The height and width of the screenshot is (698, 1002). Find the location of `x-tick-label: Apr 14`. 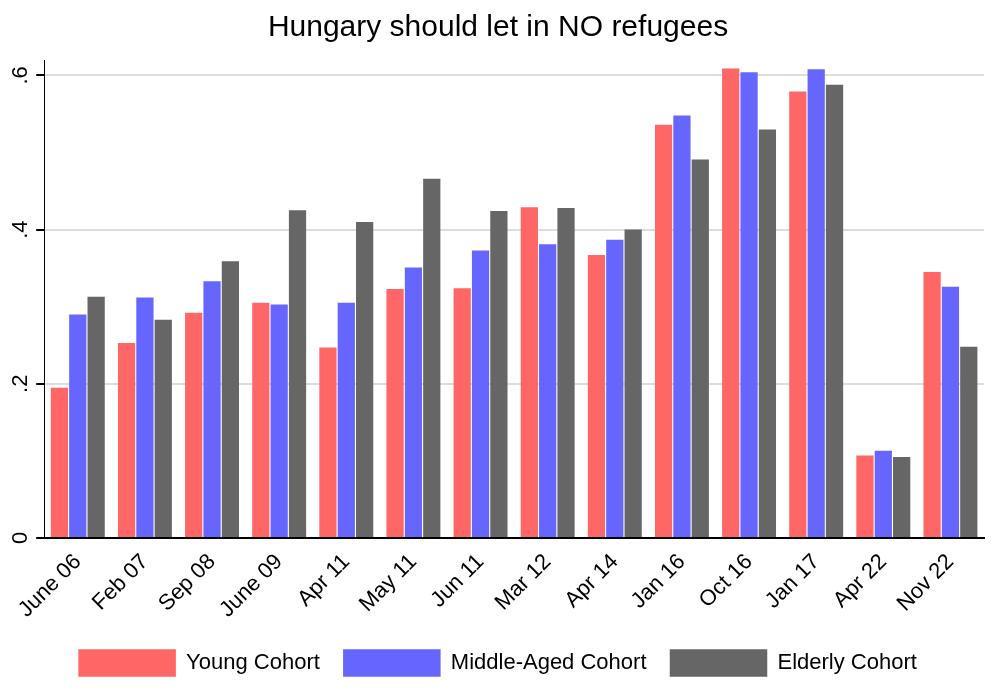

x-tick-label: Apr 14 is located at coordinates (591, 580).